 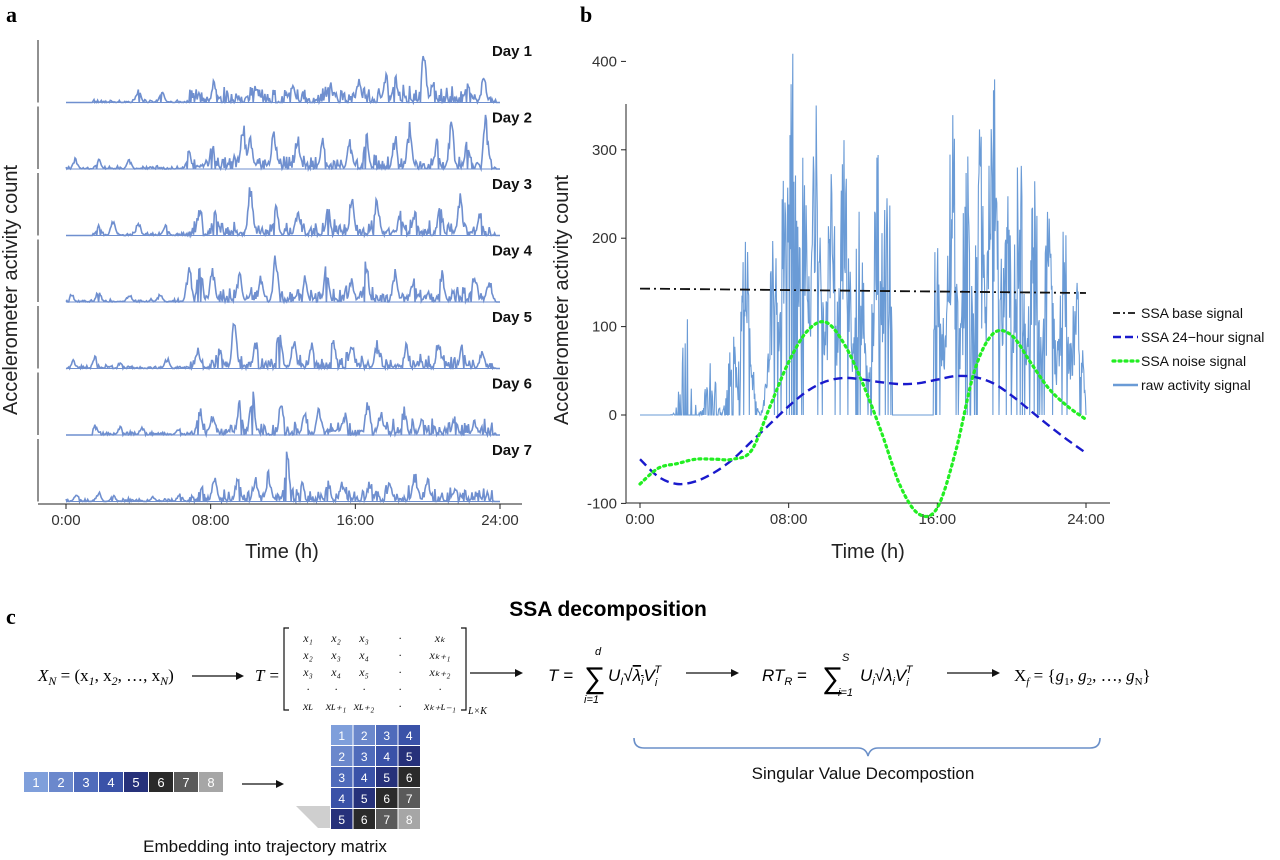 What do you see at coordinates (440, 638) in the screenshot?
I see `matrix-cell: xₖ` at bounding box center [440, 638].